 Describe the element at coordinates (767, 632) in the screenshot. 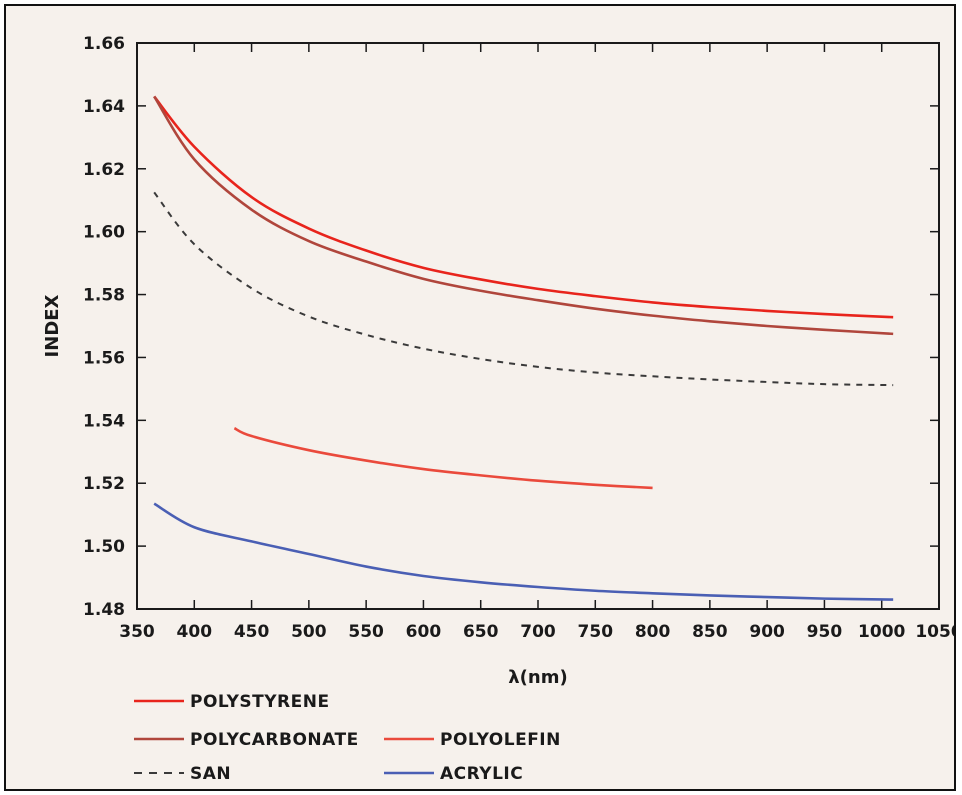

I see `x-tick-label: 900` at that location.